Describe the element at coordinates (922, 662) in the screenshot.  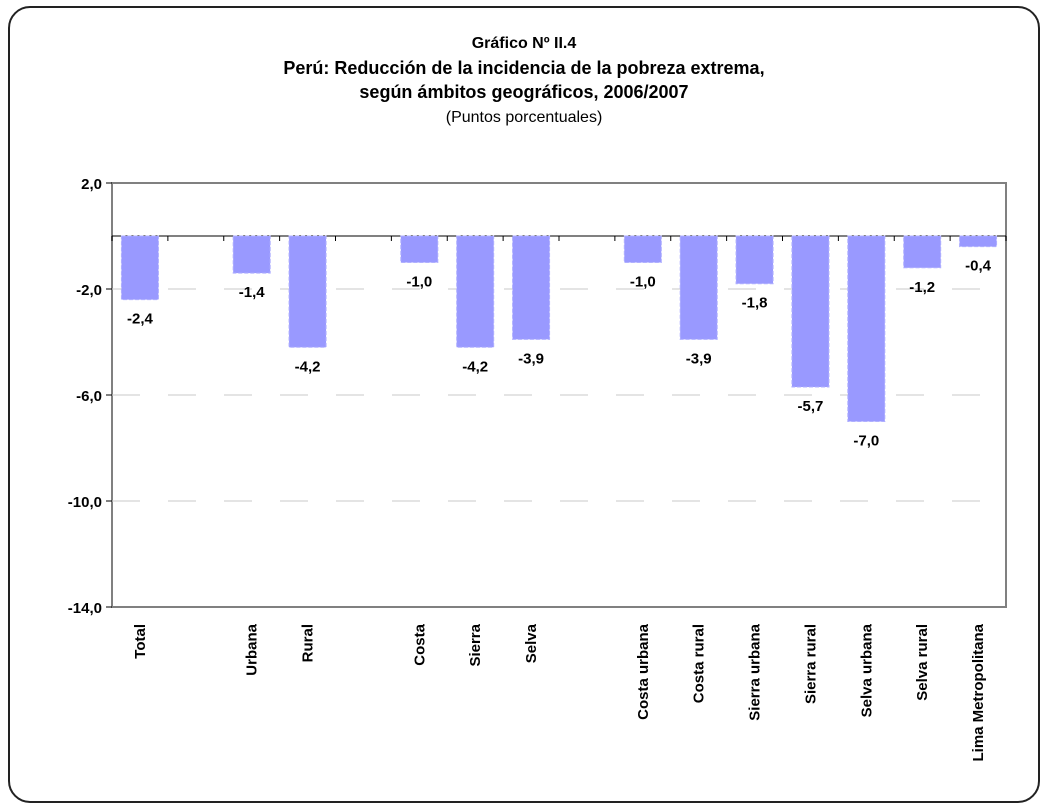
I see `x-category-label: Selva rural` at that location.